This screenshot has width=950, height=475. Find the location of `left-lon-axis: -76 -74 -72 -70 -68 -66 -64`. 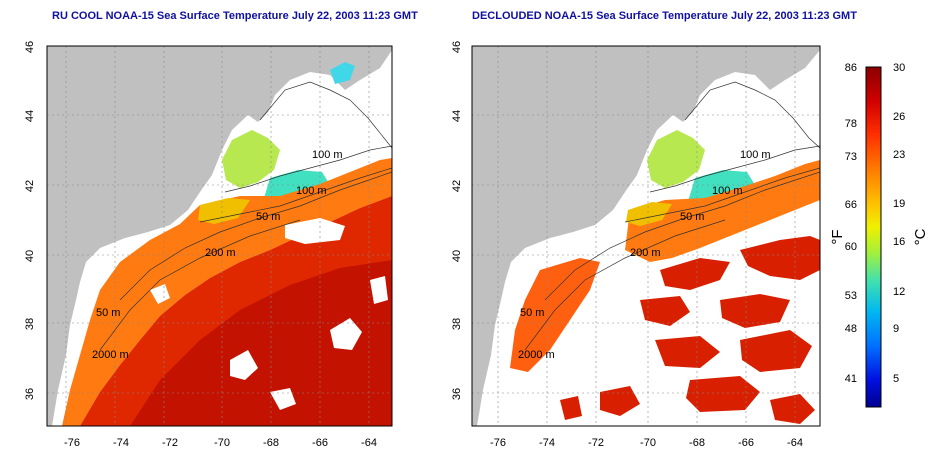

left-lon-axis: -76 -74 -72 -70 -68 -66 -64 is located at coordinates (220, 443).